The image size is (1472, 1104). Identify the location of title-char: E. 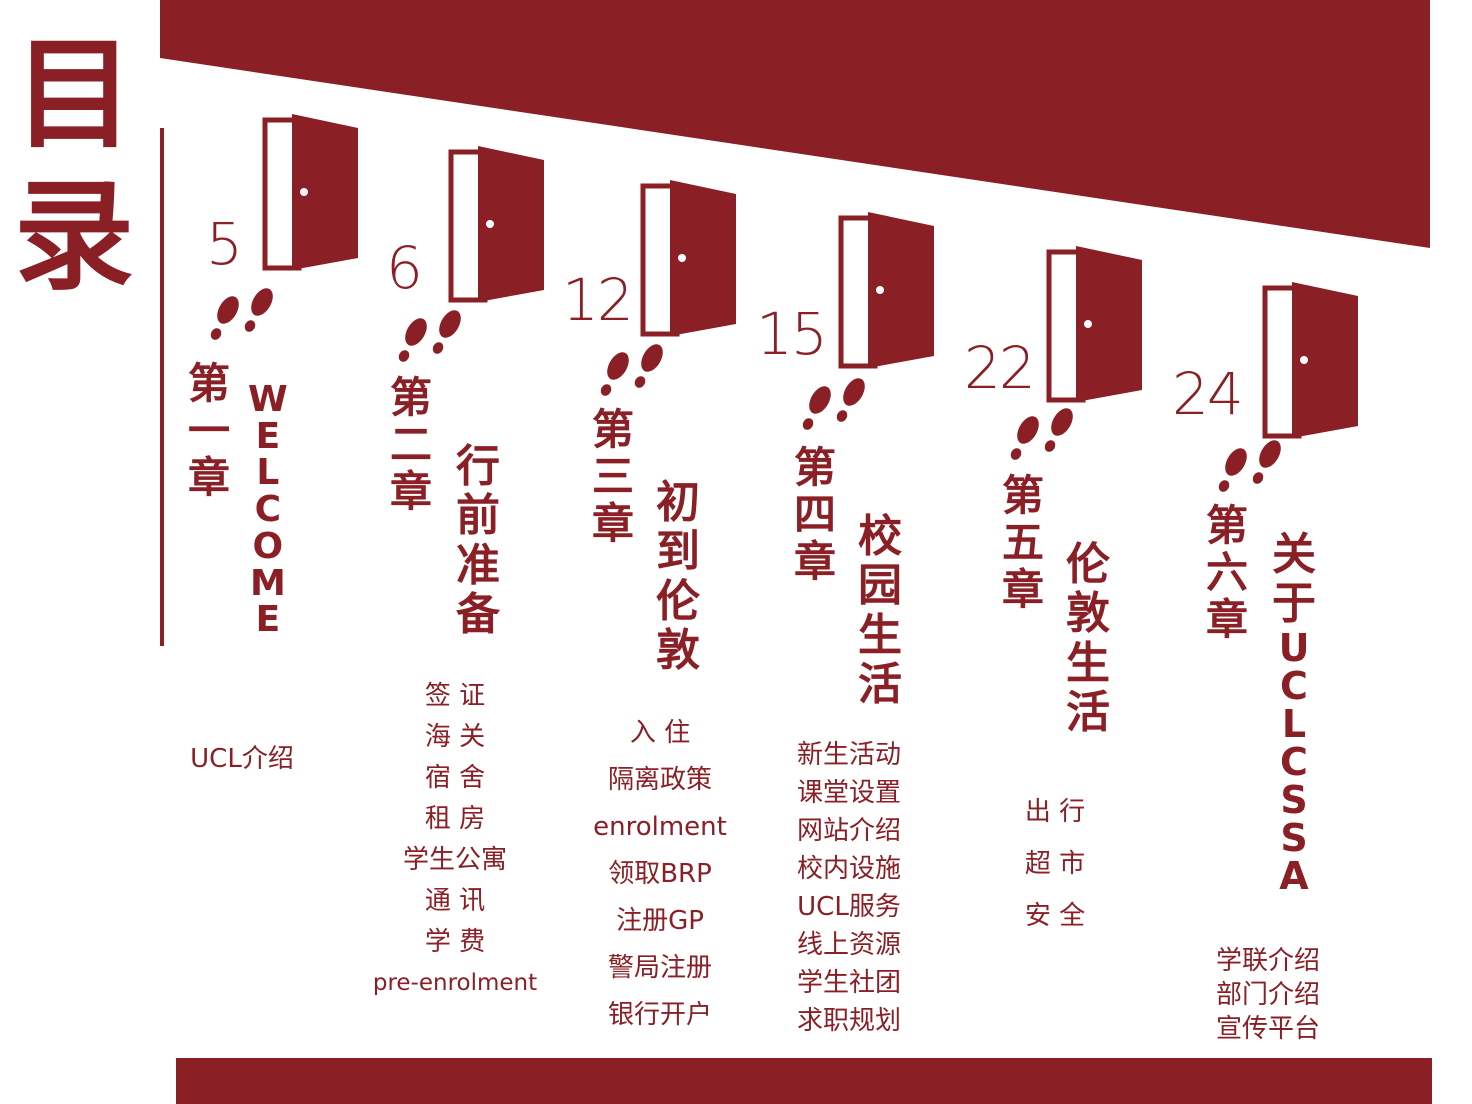
(268, 436).